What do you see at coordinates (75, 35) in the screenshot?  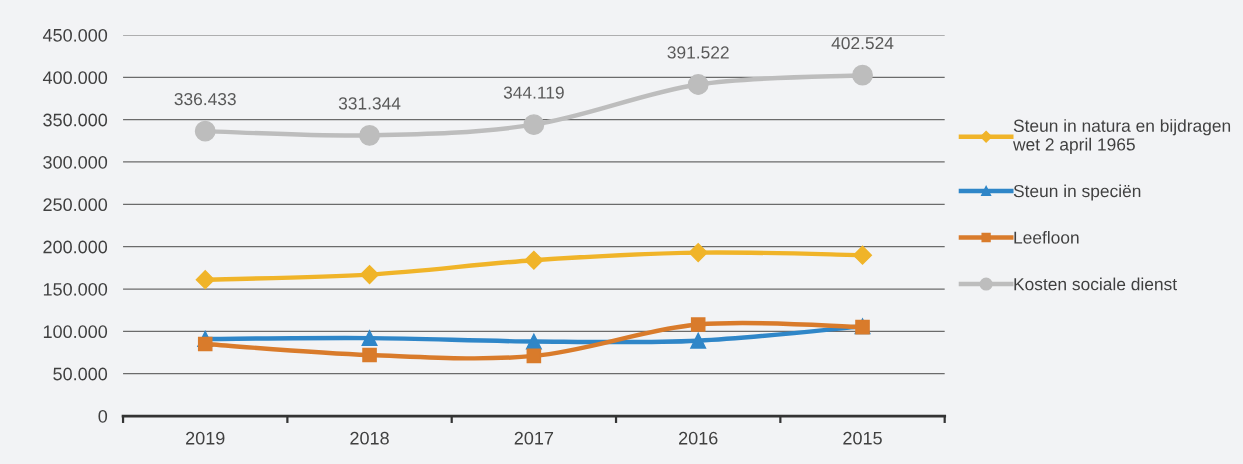 I see `y-tick-label: 450.000` at bounding box center [75, 35].